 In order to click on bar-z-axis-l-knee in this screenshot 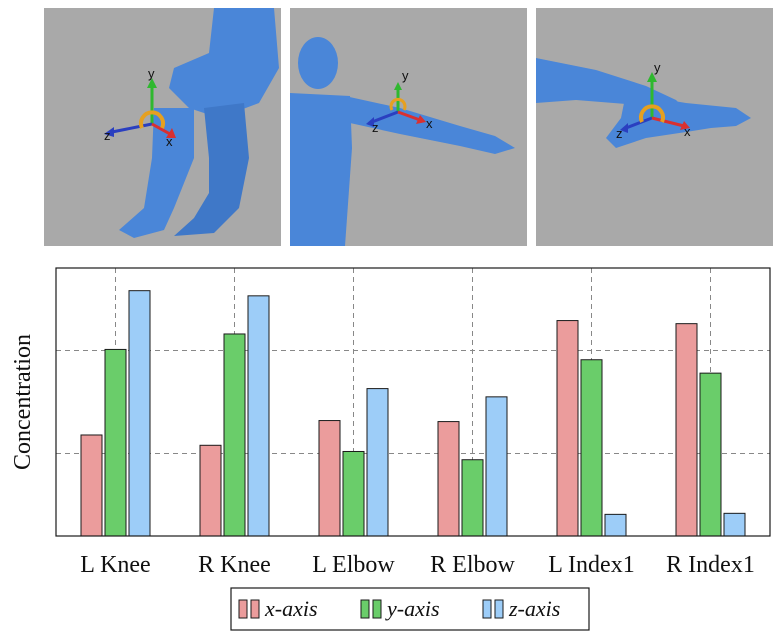, I will do `click(139, 413)`.